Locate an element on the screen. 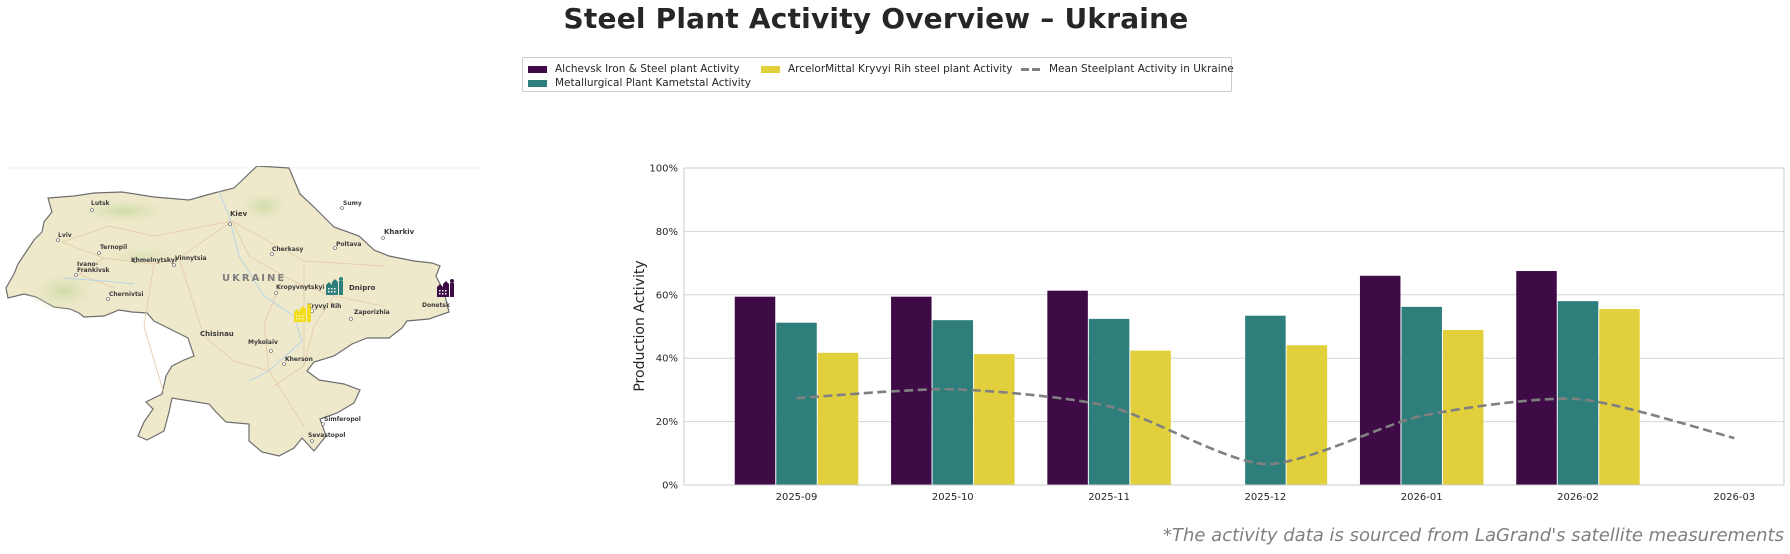 The image size is (1790, 554). legend-swatch-arcelormittal is located at coordinates (770, 69).